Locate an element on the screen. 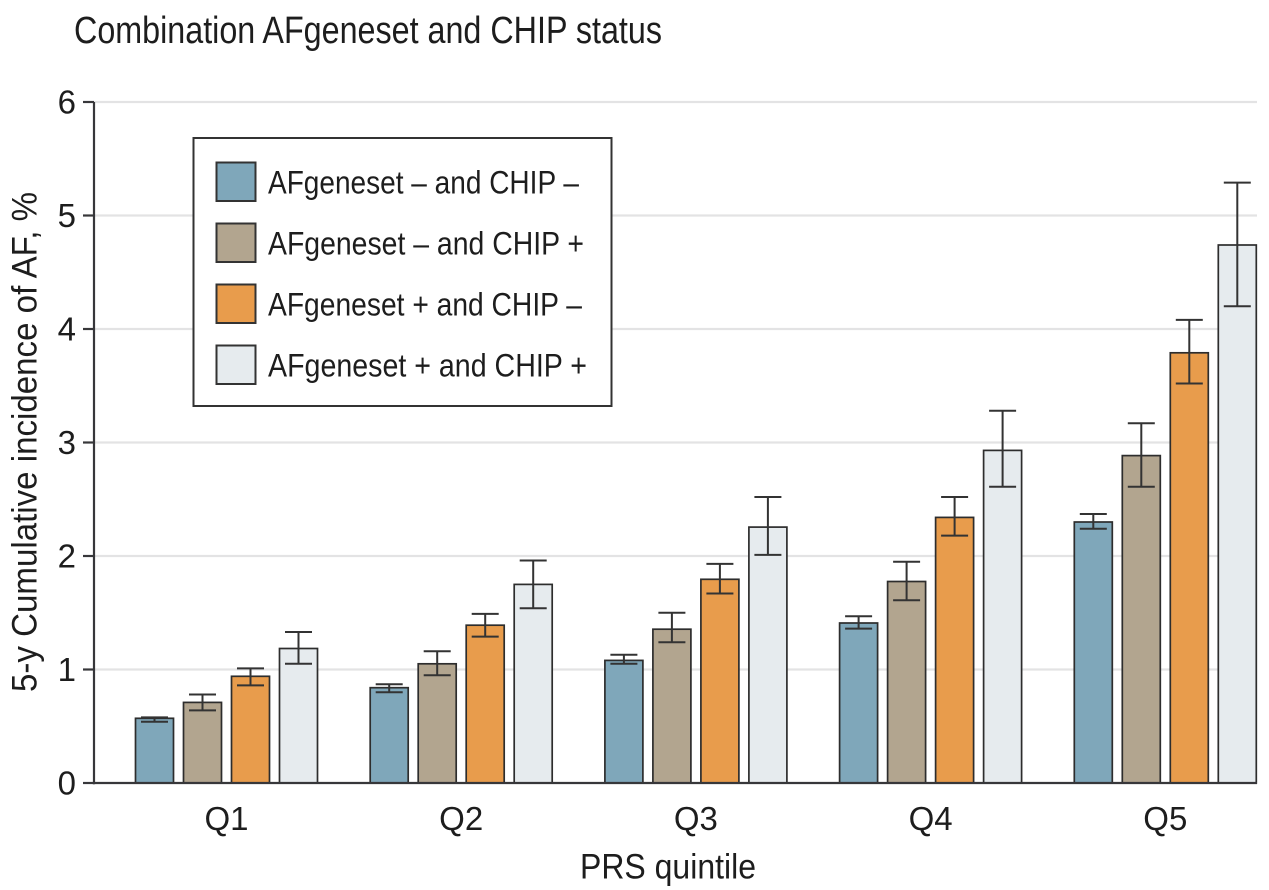  svg-text: 2 is located at coordinates (67, 556).